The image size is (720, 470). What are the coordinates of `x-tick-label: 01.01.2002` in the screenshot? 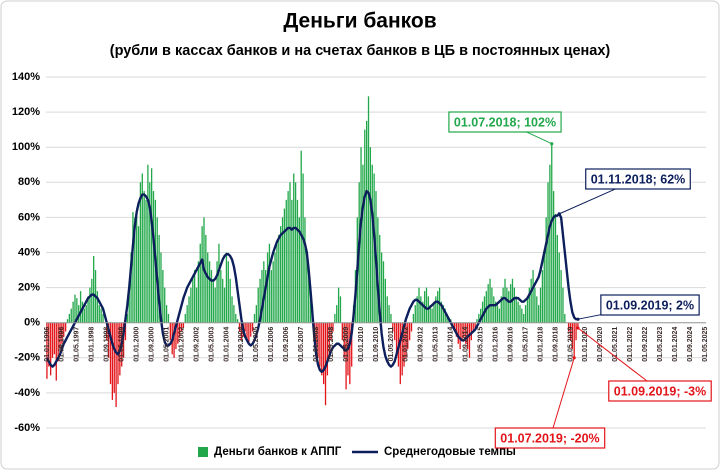 It's located at (181, 344).